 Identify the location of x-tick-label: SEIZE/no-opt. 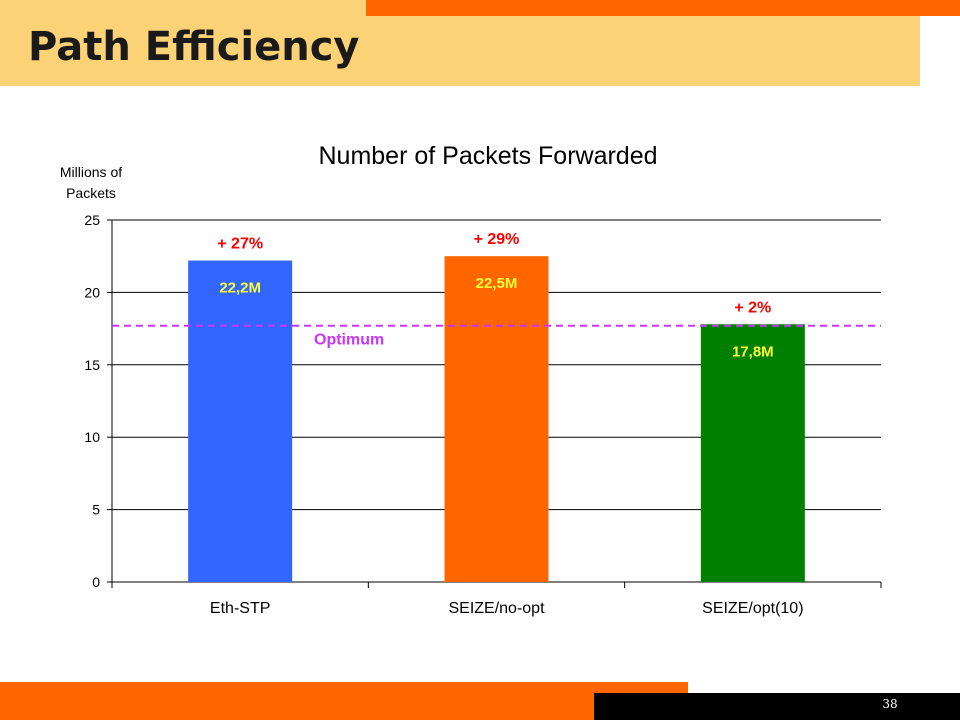
(496, 608).